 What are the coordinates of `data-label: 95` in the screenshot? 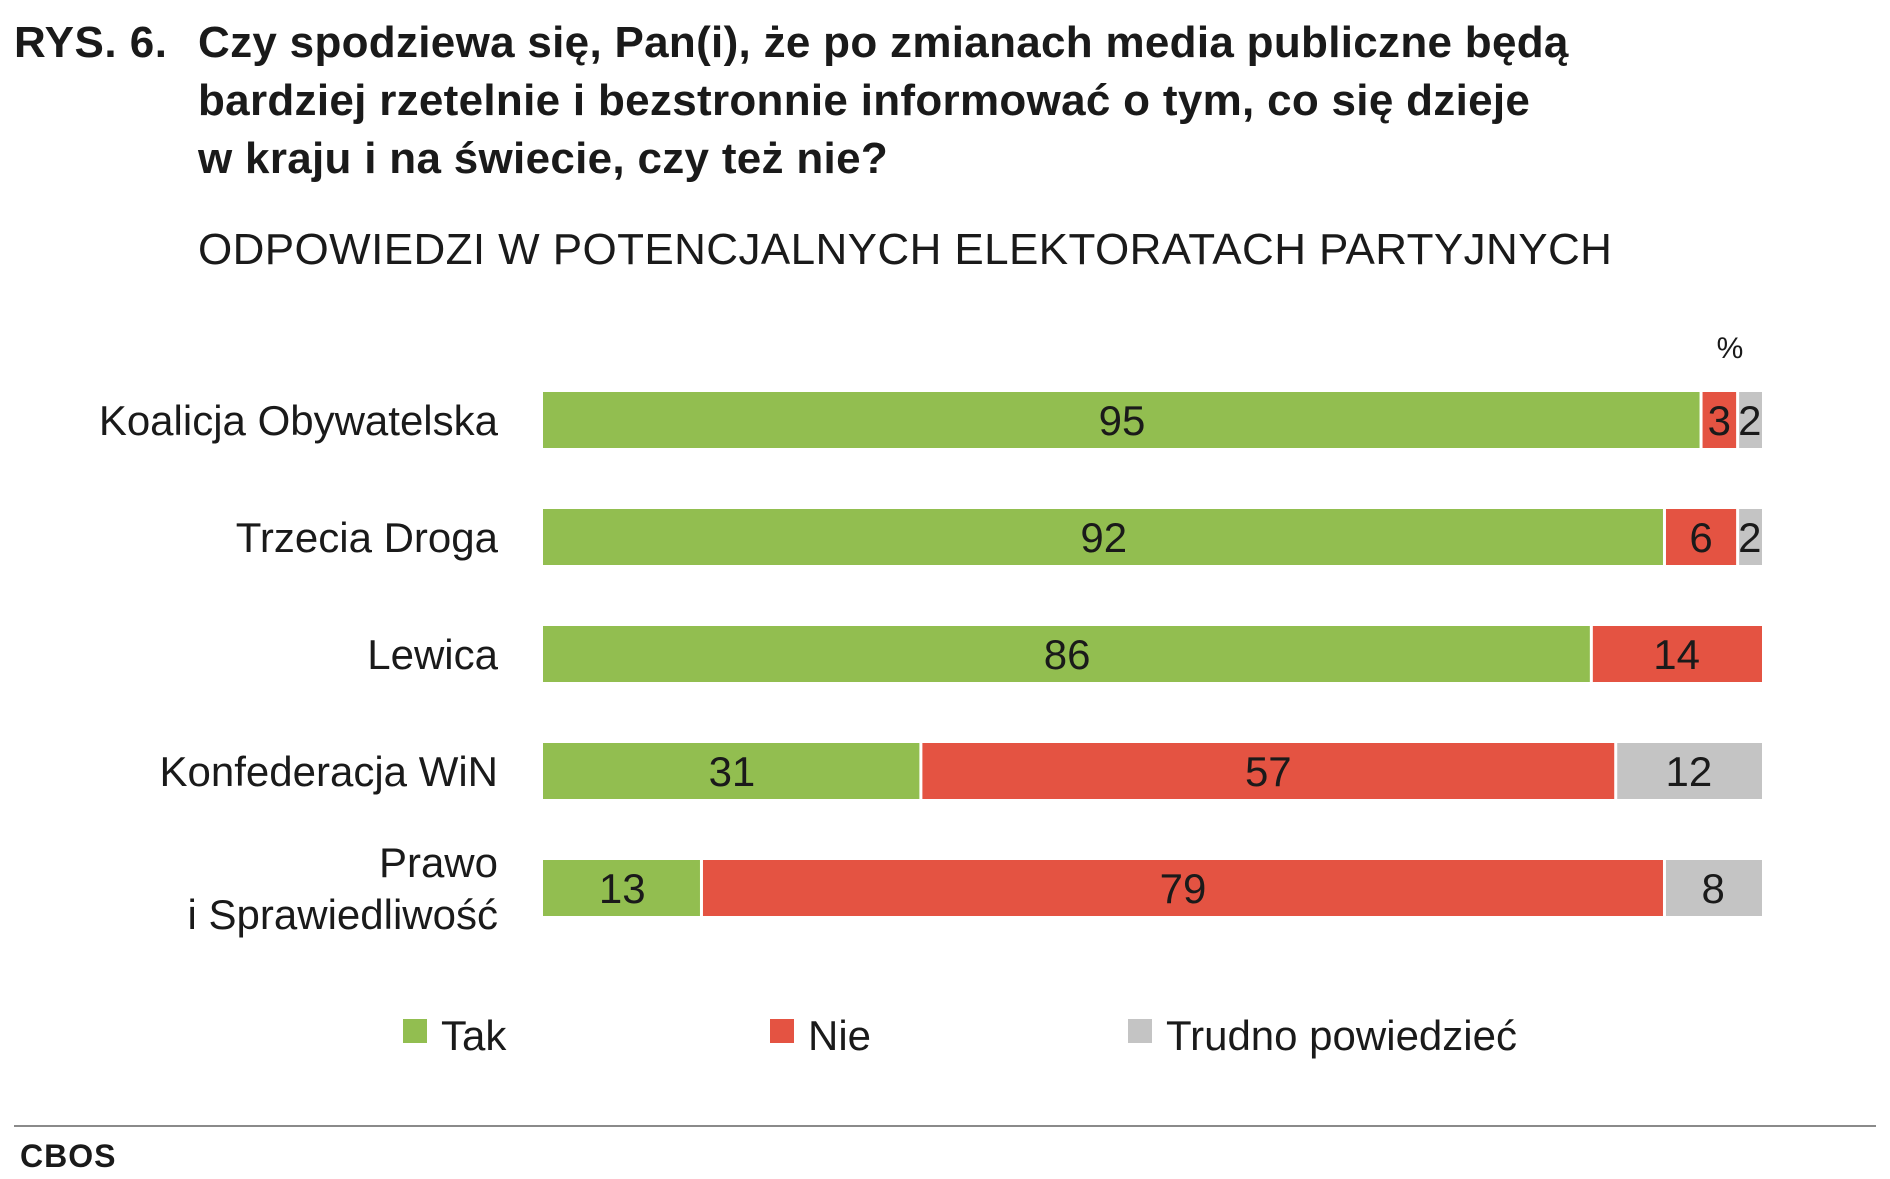 It's located at (1122, 420).